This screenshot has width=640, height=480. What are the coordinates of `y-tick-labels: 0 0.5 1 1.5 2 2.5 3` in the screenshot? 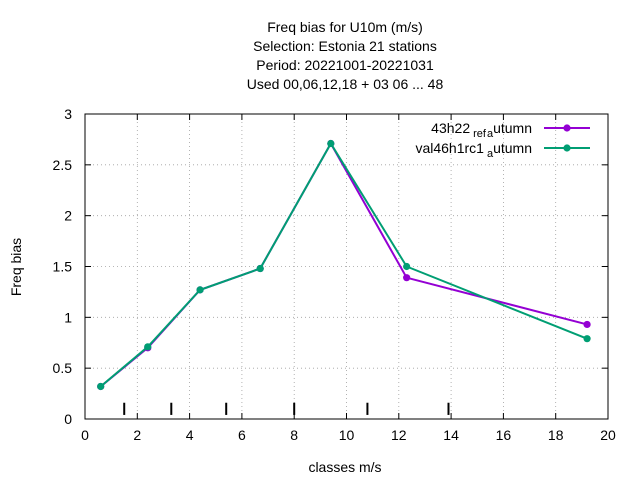 It's located at (63, 266).